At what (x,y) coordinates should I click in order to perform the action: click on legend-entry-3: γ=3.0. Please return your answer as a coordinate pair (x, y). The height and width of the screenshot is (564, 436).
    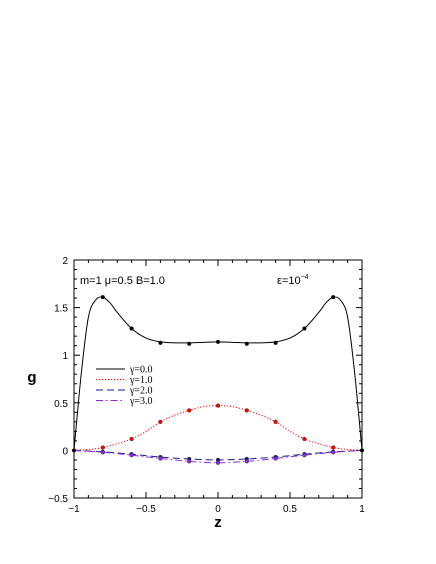
    Looking at the image, I should click on (141, 401).